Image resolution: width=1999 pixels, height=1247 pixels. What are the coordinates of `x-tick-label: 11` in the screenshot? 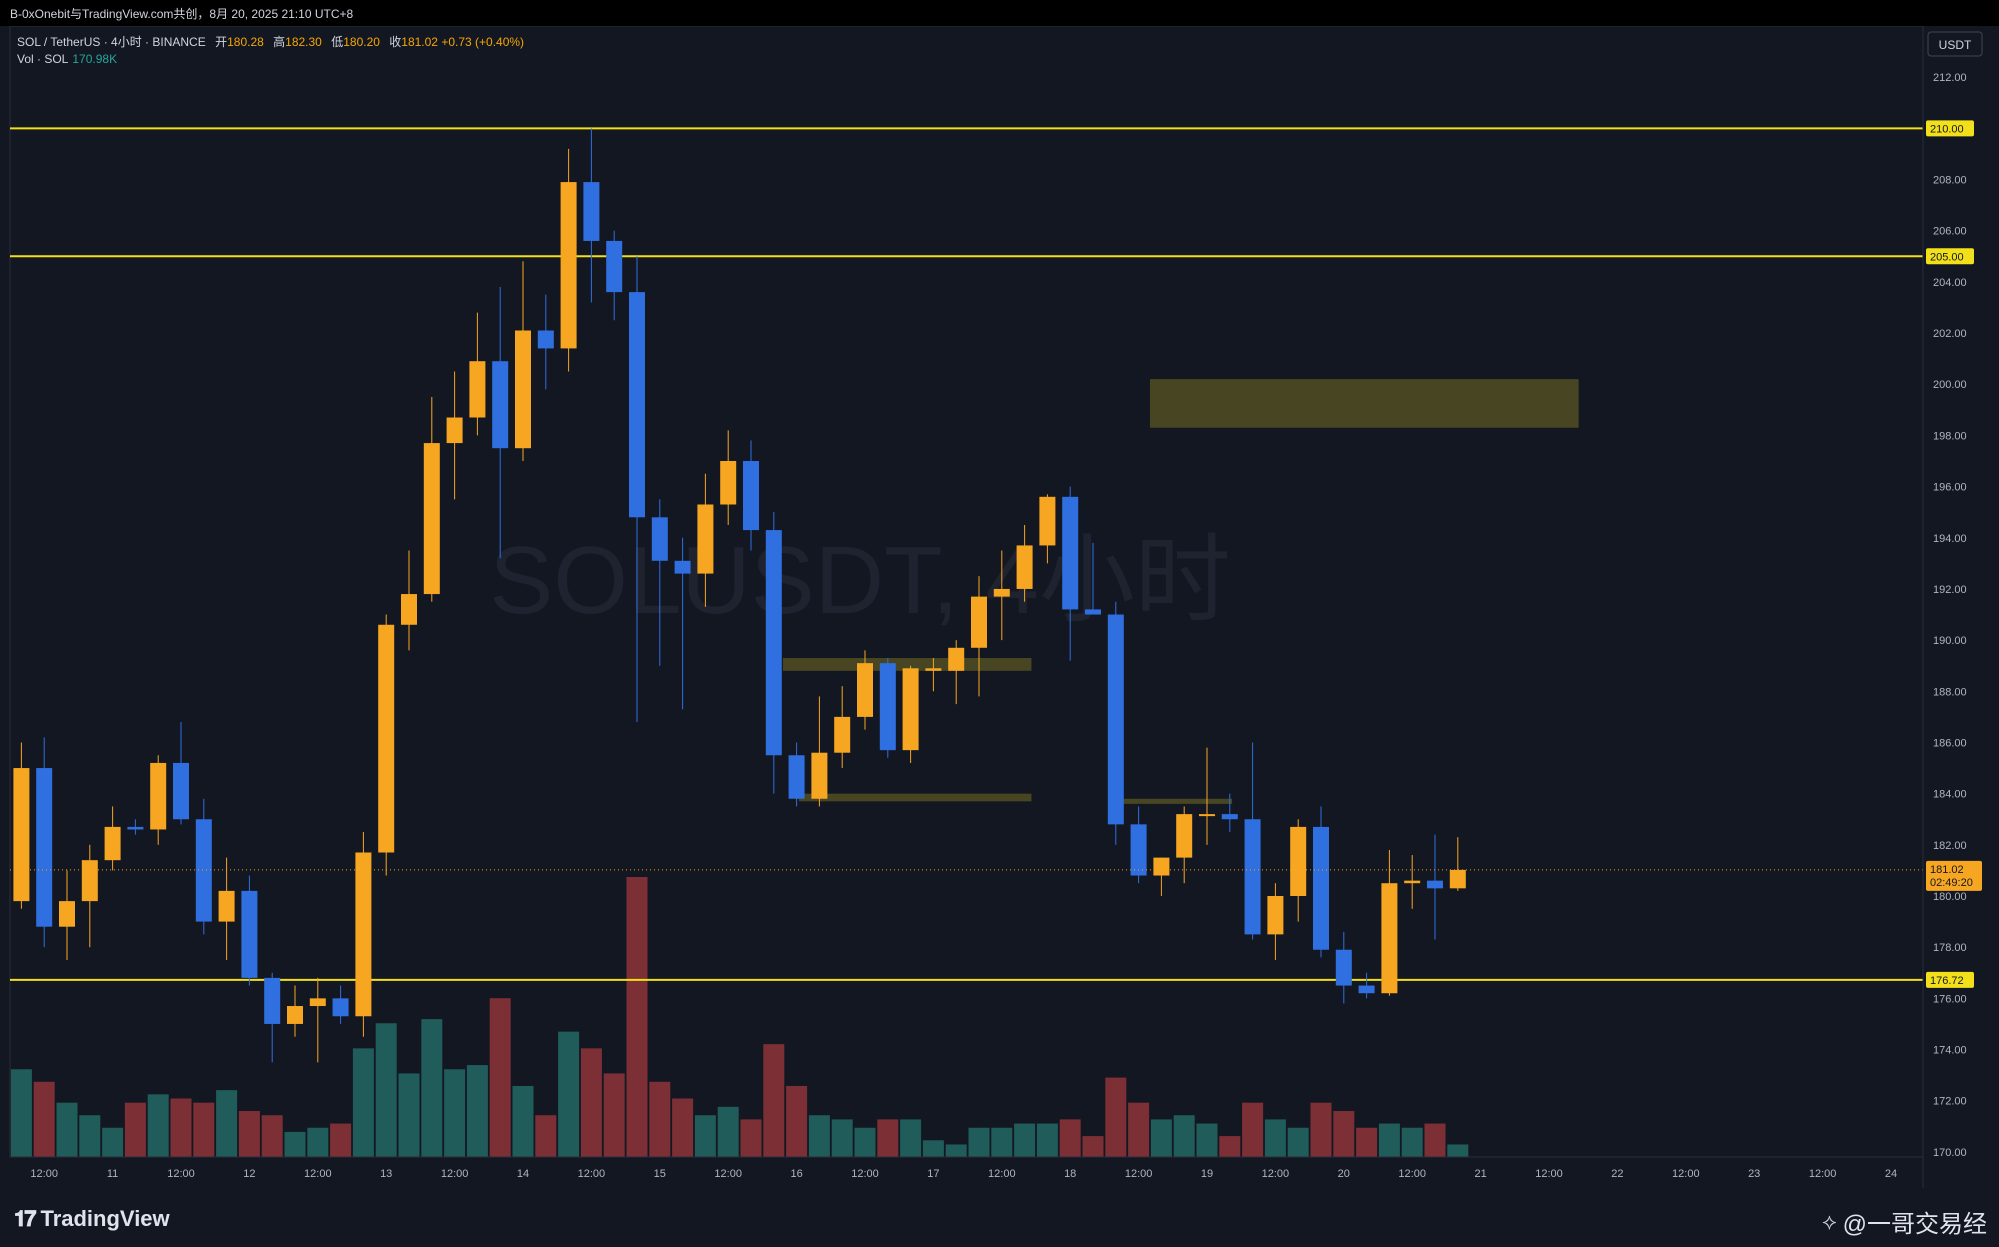 It's located at (112, 1174).